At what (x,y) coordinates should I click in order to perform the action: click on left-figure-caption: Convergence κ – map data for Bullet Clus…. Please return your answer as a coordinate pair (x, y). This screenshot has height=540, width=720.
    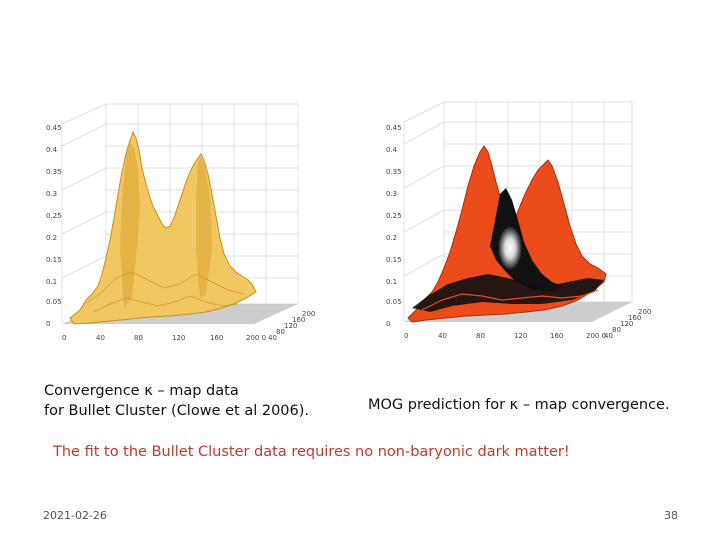
    Looking at the image, I should click on (176, 401).